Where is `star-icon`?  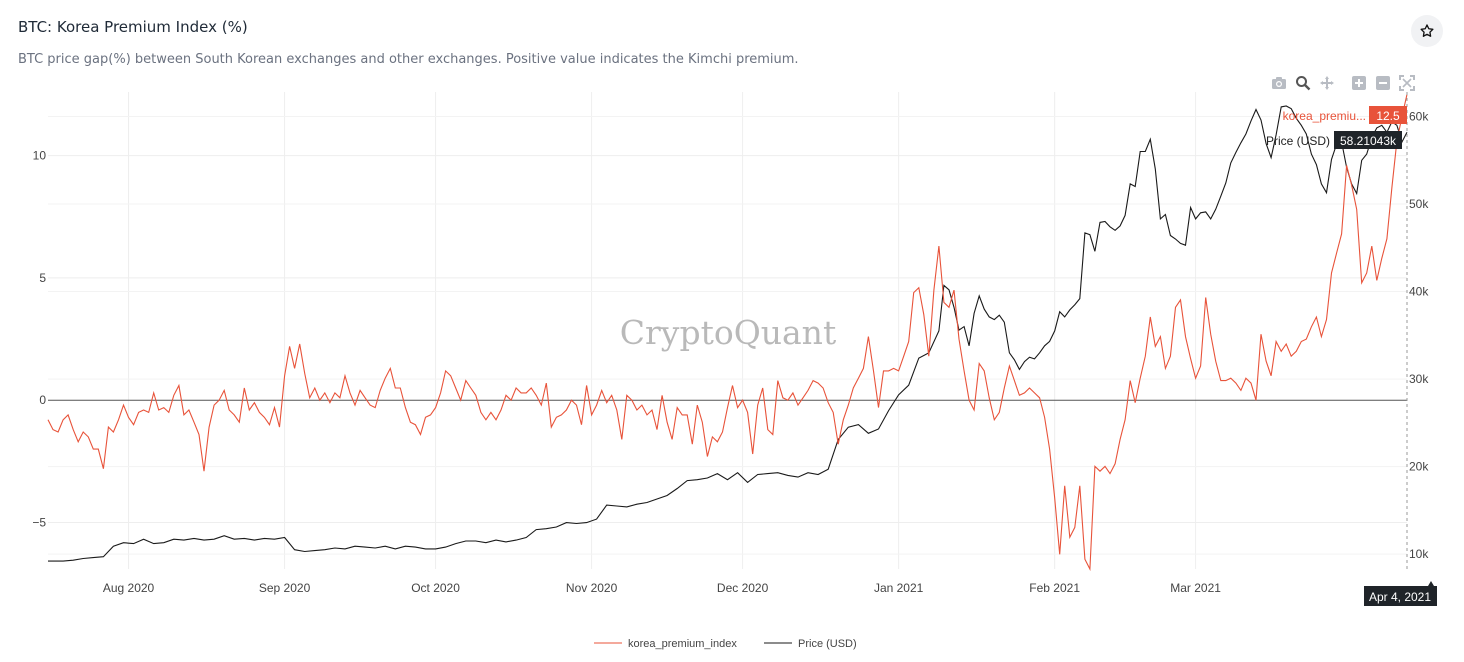 star-icon is located at coordinates (1427, 30).